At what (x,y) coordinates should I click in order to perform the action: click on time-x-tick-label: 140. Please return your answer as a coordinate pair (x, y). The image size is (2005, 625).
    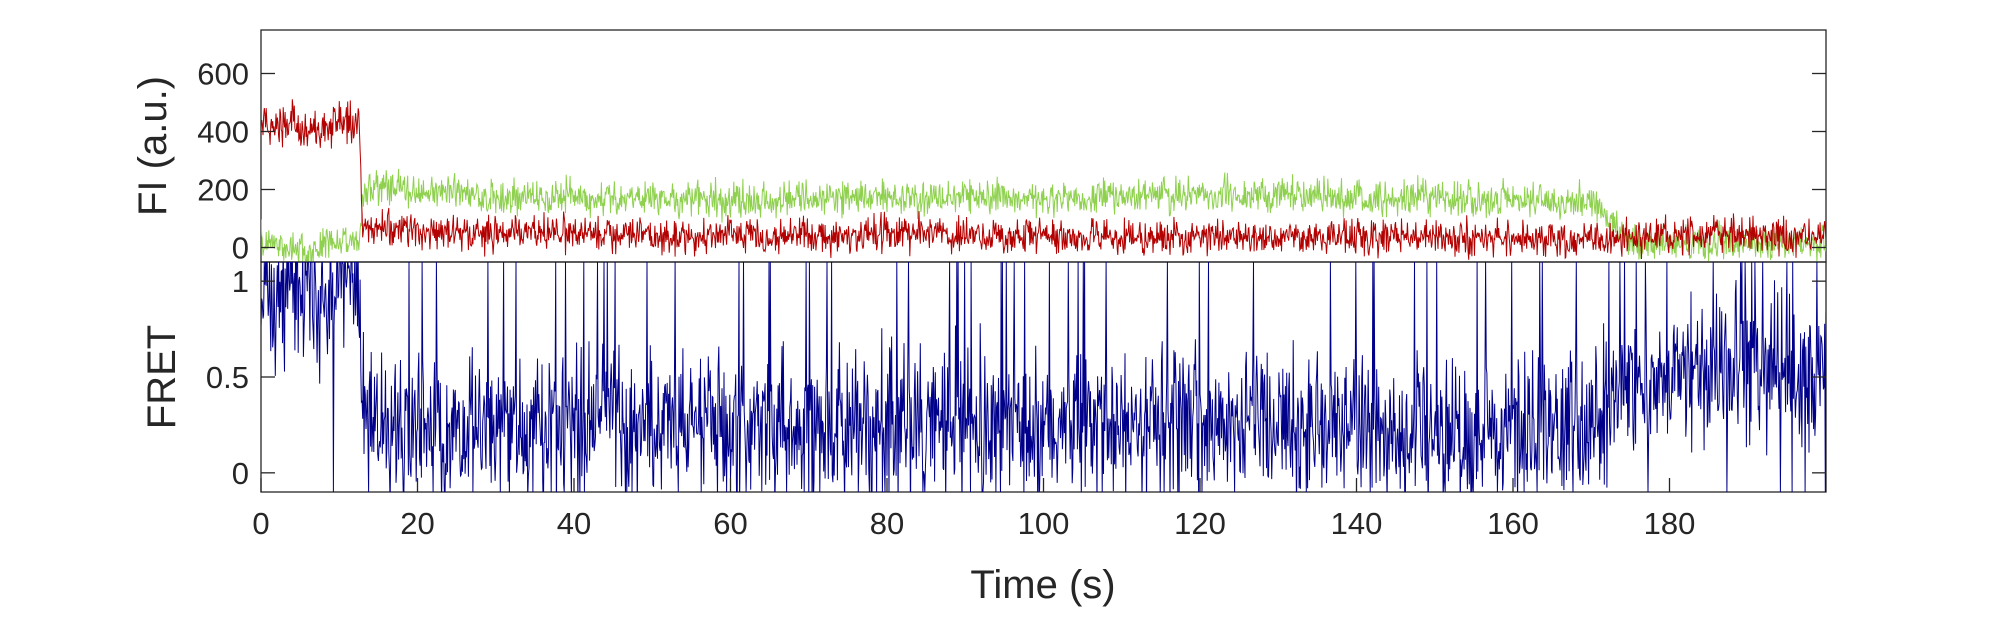
    Looking at the image, I should click on (1357, 523).